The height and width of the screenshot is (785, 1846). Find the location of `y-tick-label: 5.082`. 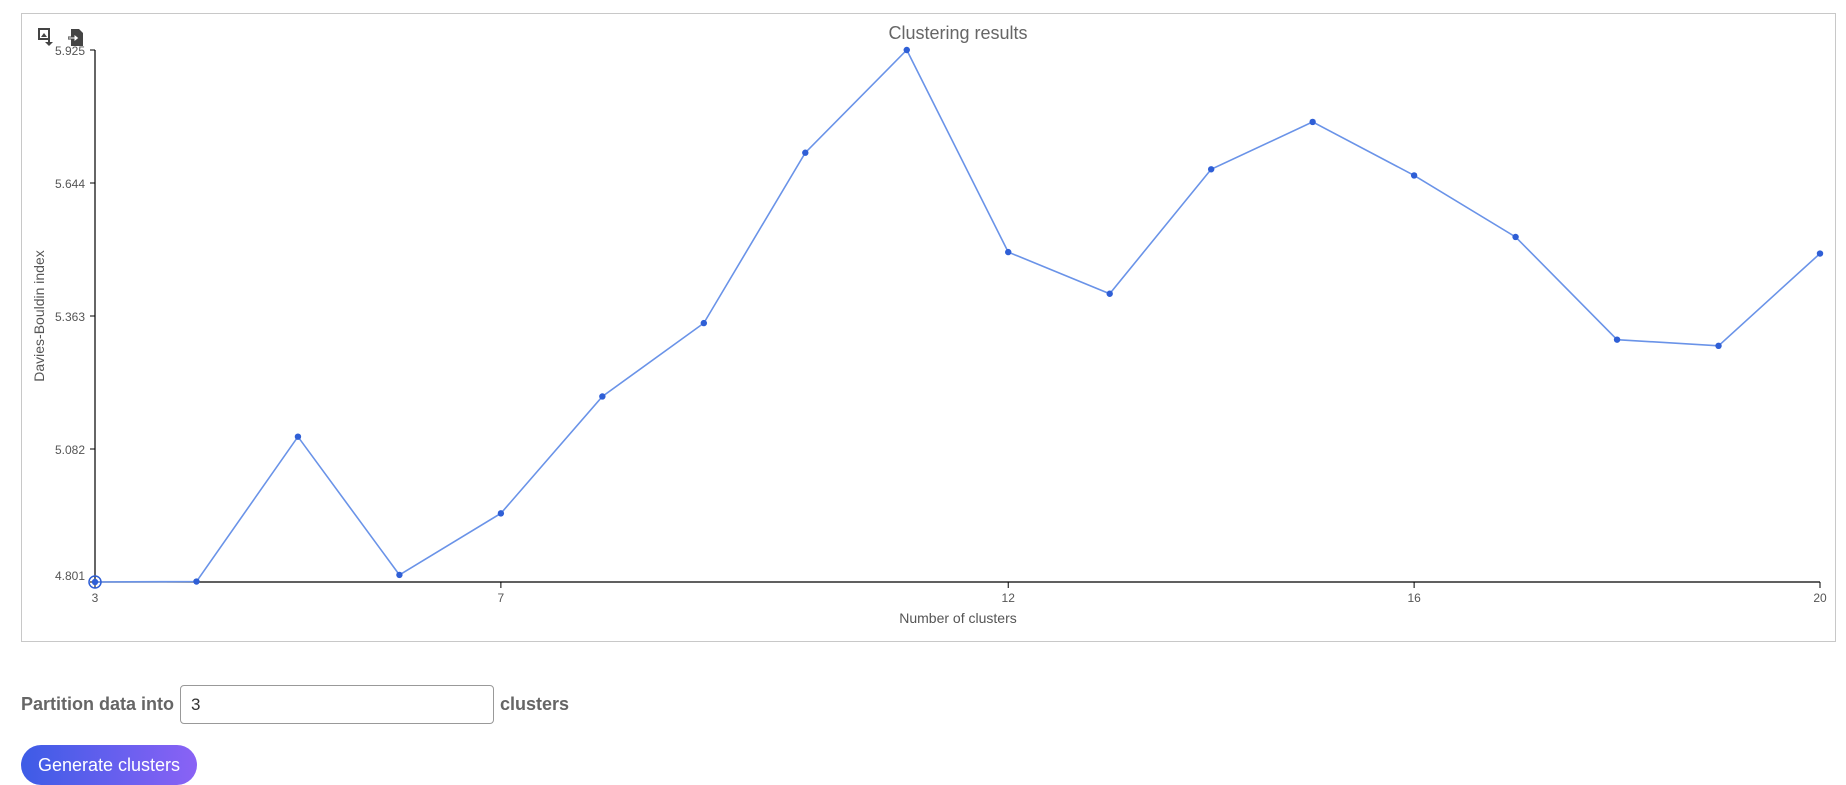

y-tick-label: 5.082 is located at coordinates (70, 450).